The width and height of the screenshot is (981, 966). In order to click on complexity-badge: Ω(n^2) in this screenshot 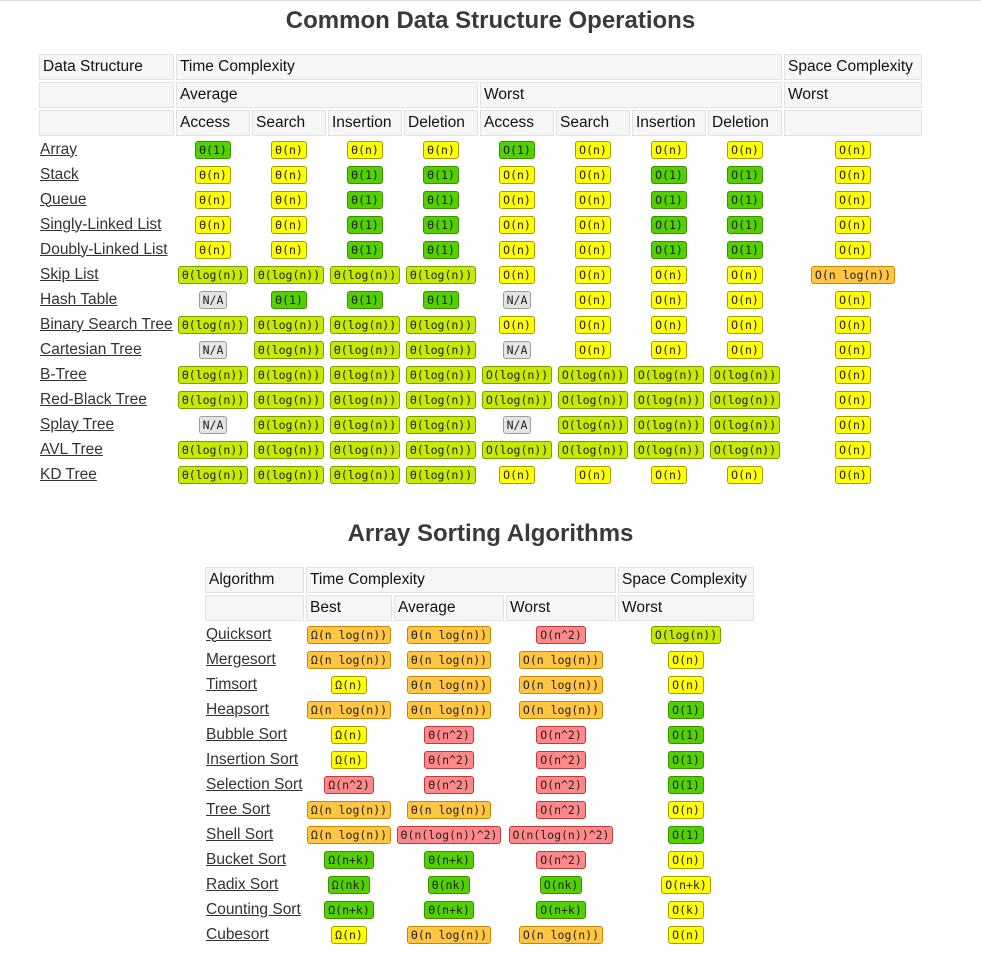, I will do `click(349, 784)`.